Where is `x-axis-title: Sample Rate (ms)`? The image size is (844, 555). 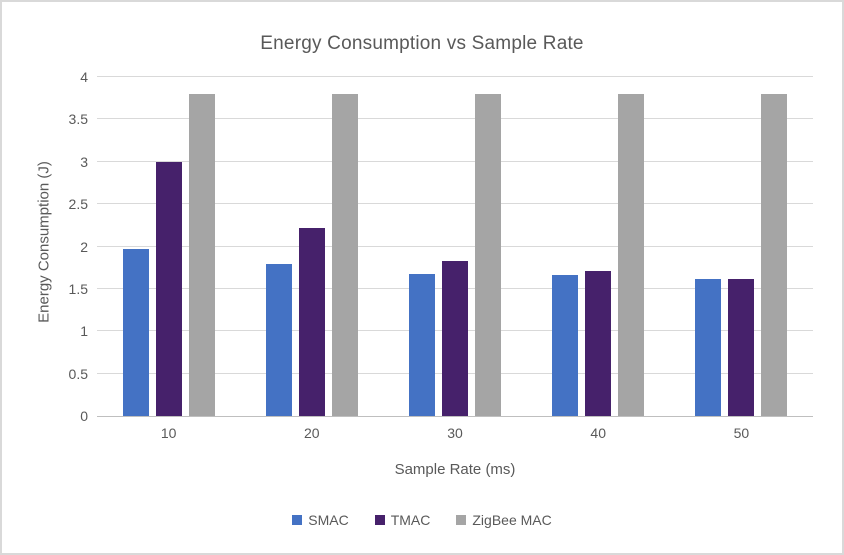
x-axis-title: Sample Rate (ms) is located at coordinates (455, 469).